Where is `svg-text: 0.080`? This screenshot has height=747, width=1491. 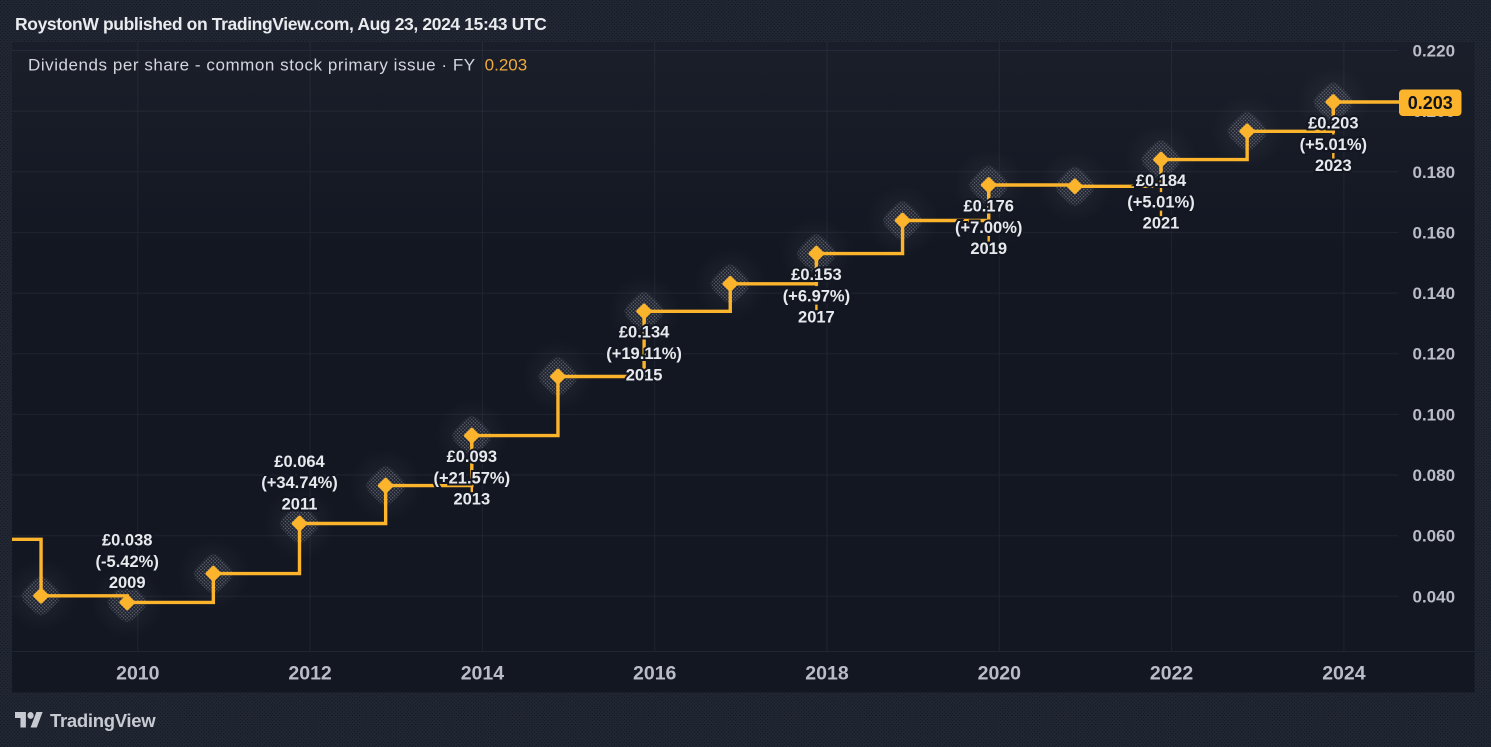
svg-text: 0.080 is located at coordinates (1434, 475).